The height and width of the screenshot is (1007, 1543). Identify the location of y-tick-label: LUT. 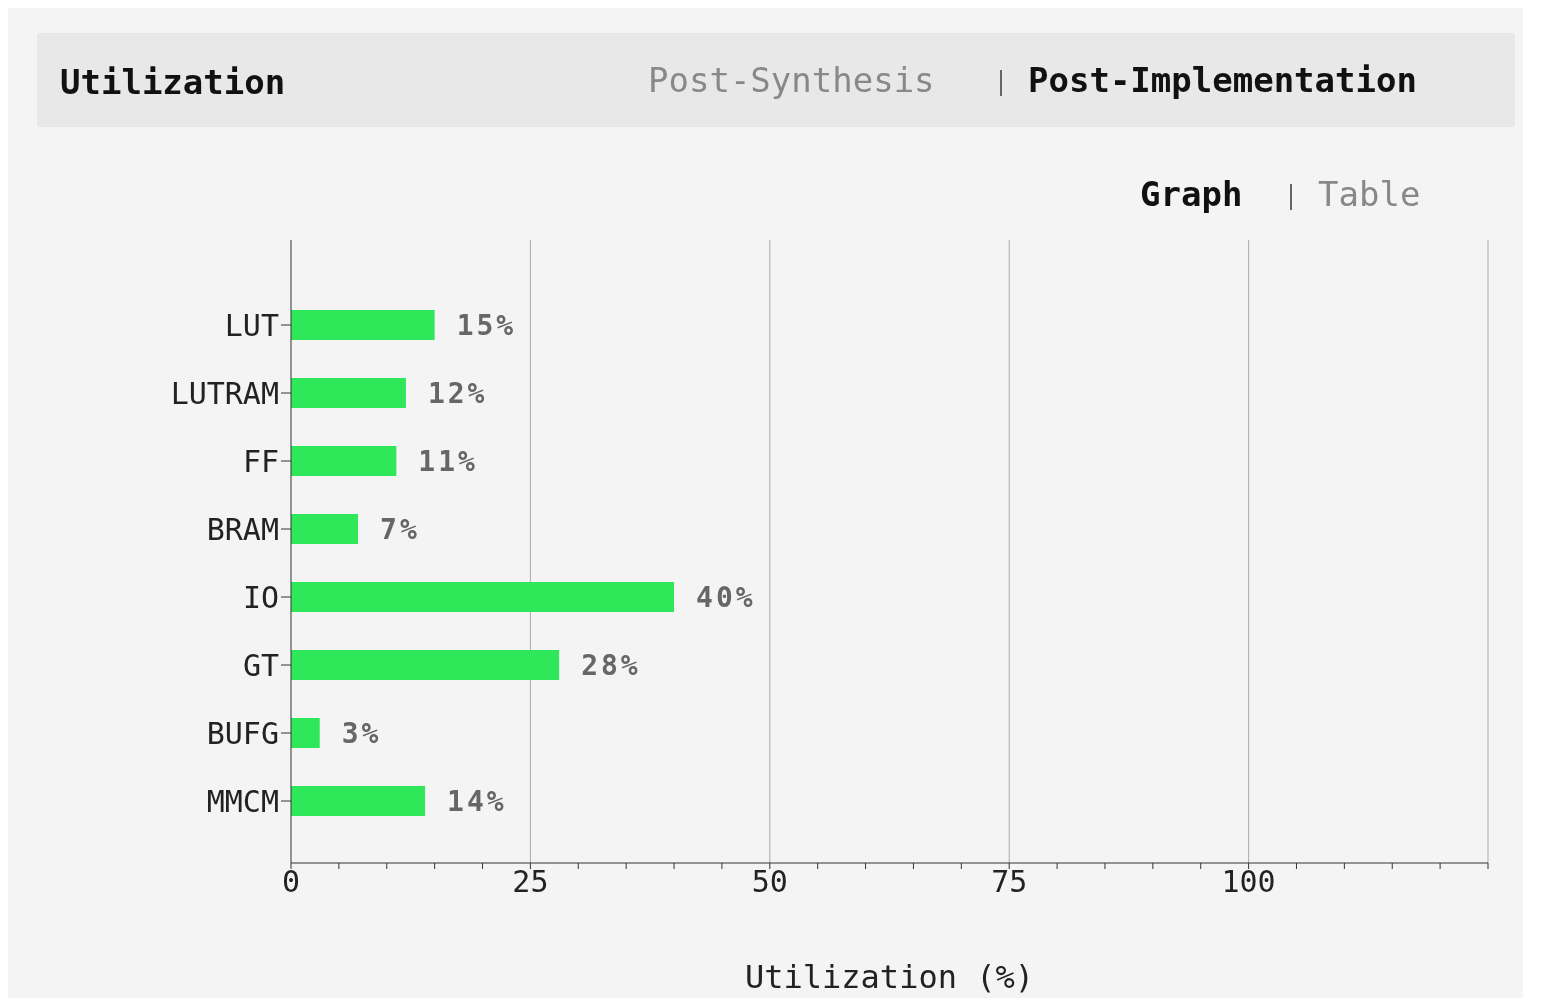
(251, 325).